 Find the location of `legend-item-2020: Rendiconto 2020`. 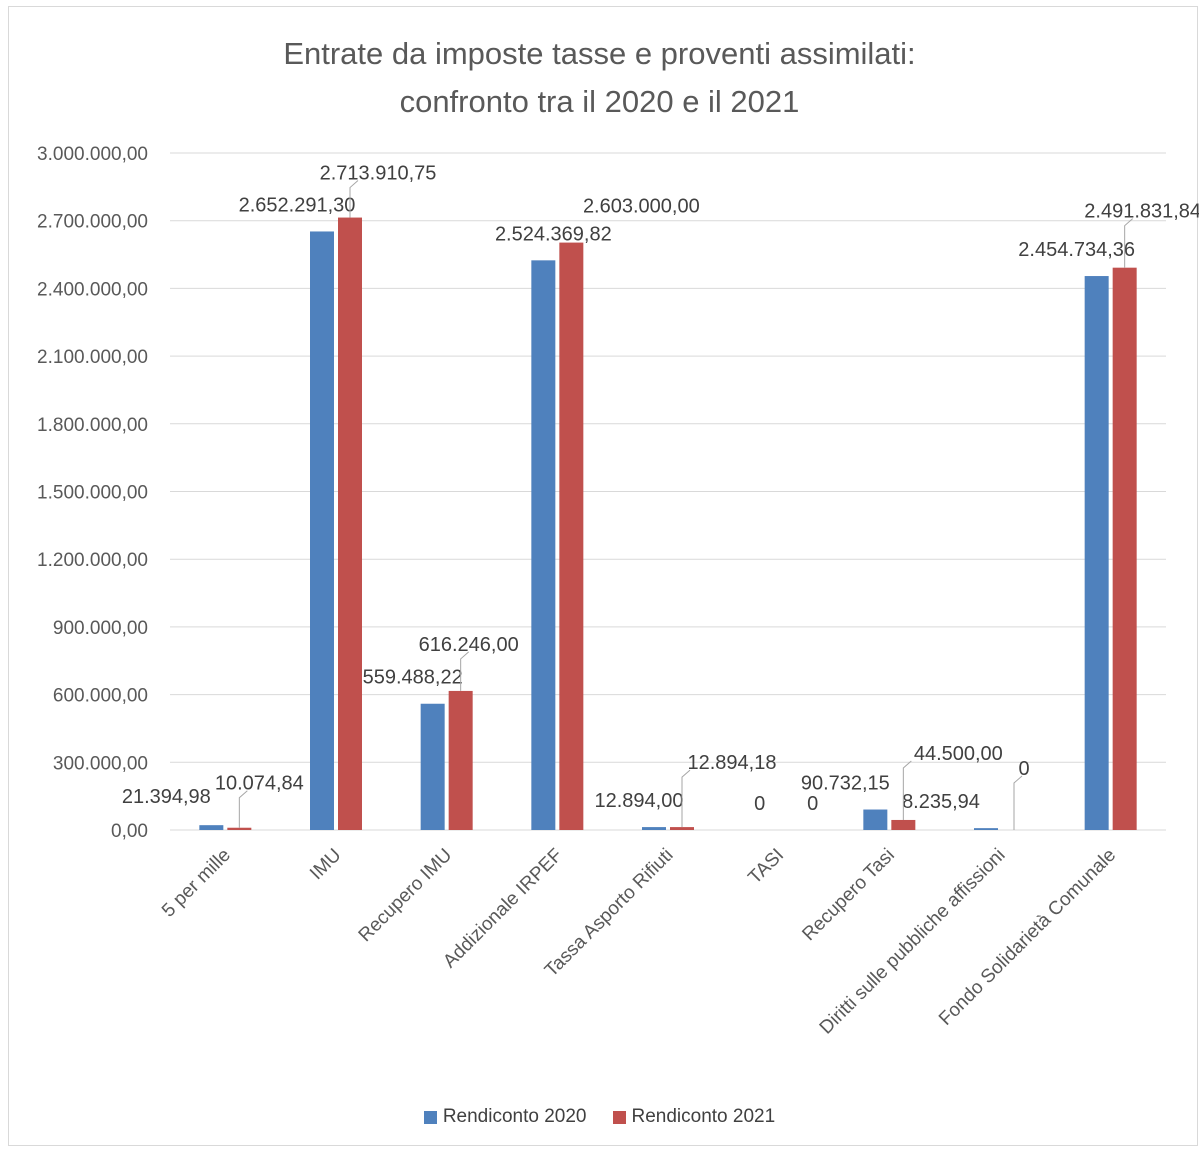

legend-item-2020: Rendiconto 2020 is located at coordinates (505, 1117).